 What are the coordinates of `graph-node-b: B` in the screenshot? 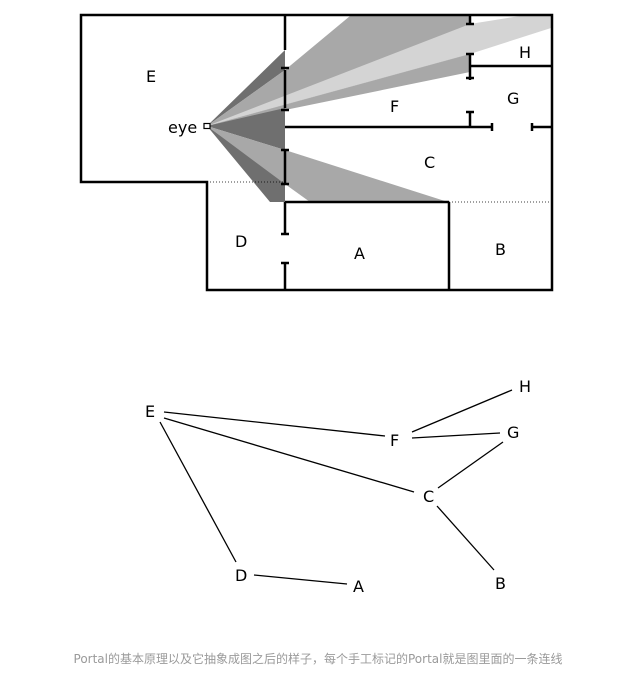 It's located at (500, 583).